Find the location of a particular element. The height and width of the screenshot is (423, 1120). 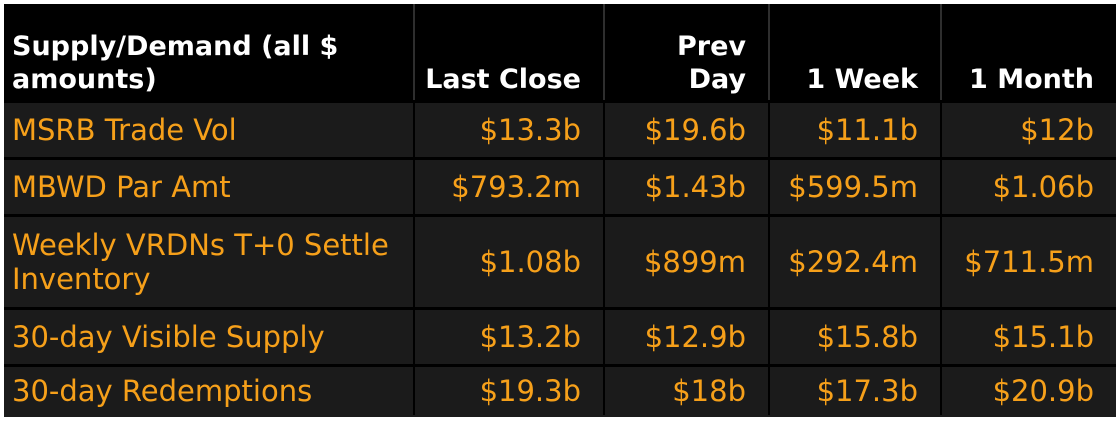

cell-last-close: $13.3b is located at coordinates (509, 130).